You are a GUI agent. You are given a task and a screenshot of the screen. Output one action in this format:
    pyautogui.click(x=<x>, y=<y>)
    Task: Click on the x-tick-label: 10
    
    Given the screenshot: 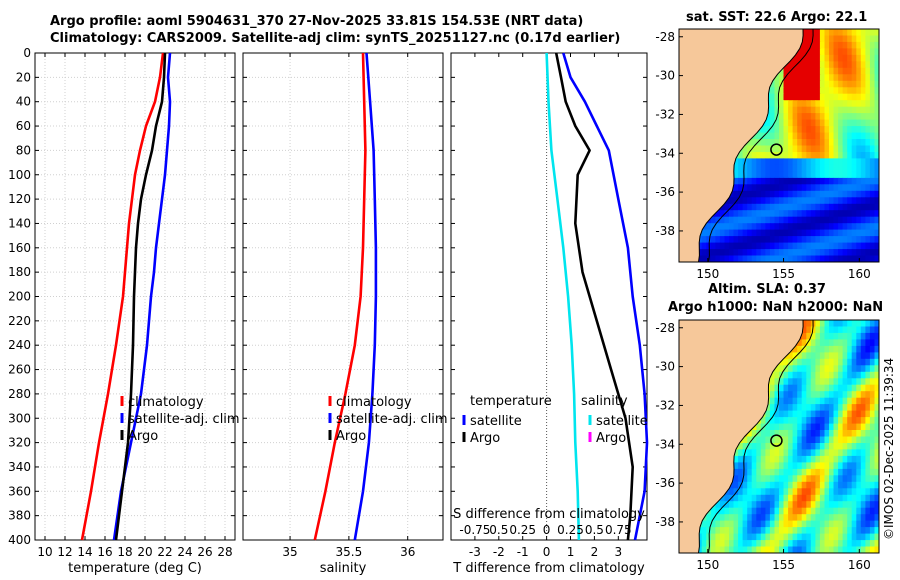 What is the action you would take?
    pyautogui.click(x=44, y=552)
    